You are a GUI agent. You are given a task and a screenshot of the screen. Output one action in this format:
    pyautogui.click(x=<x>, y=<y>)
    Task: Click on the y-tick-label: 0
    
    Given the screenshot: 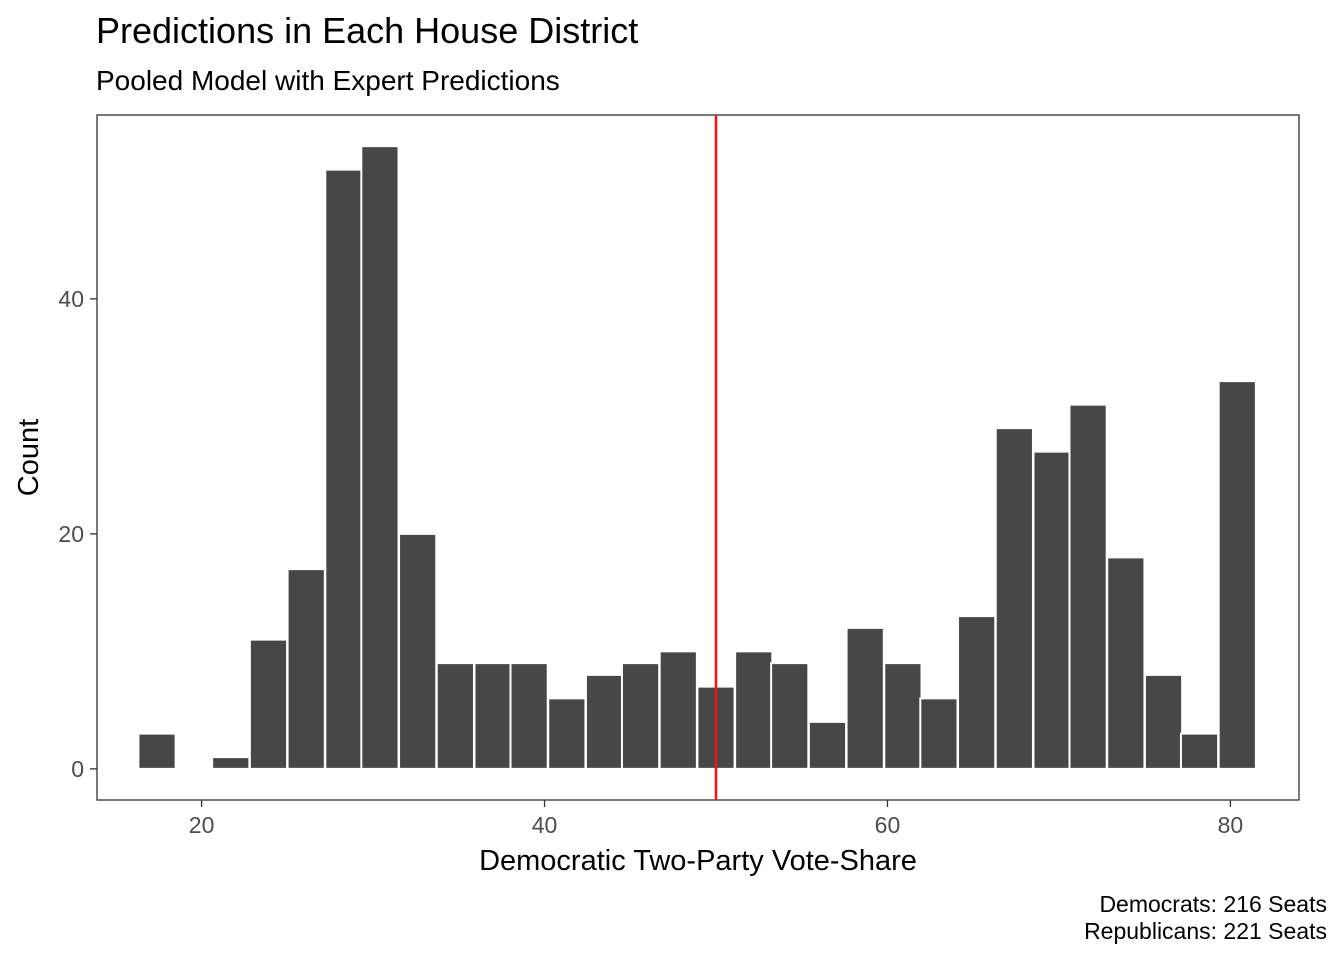 What is the action you would take?
    pyautogui.click(x=77, y=769)
    